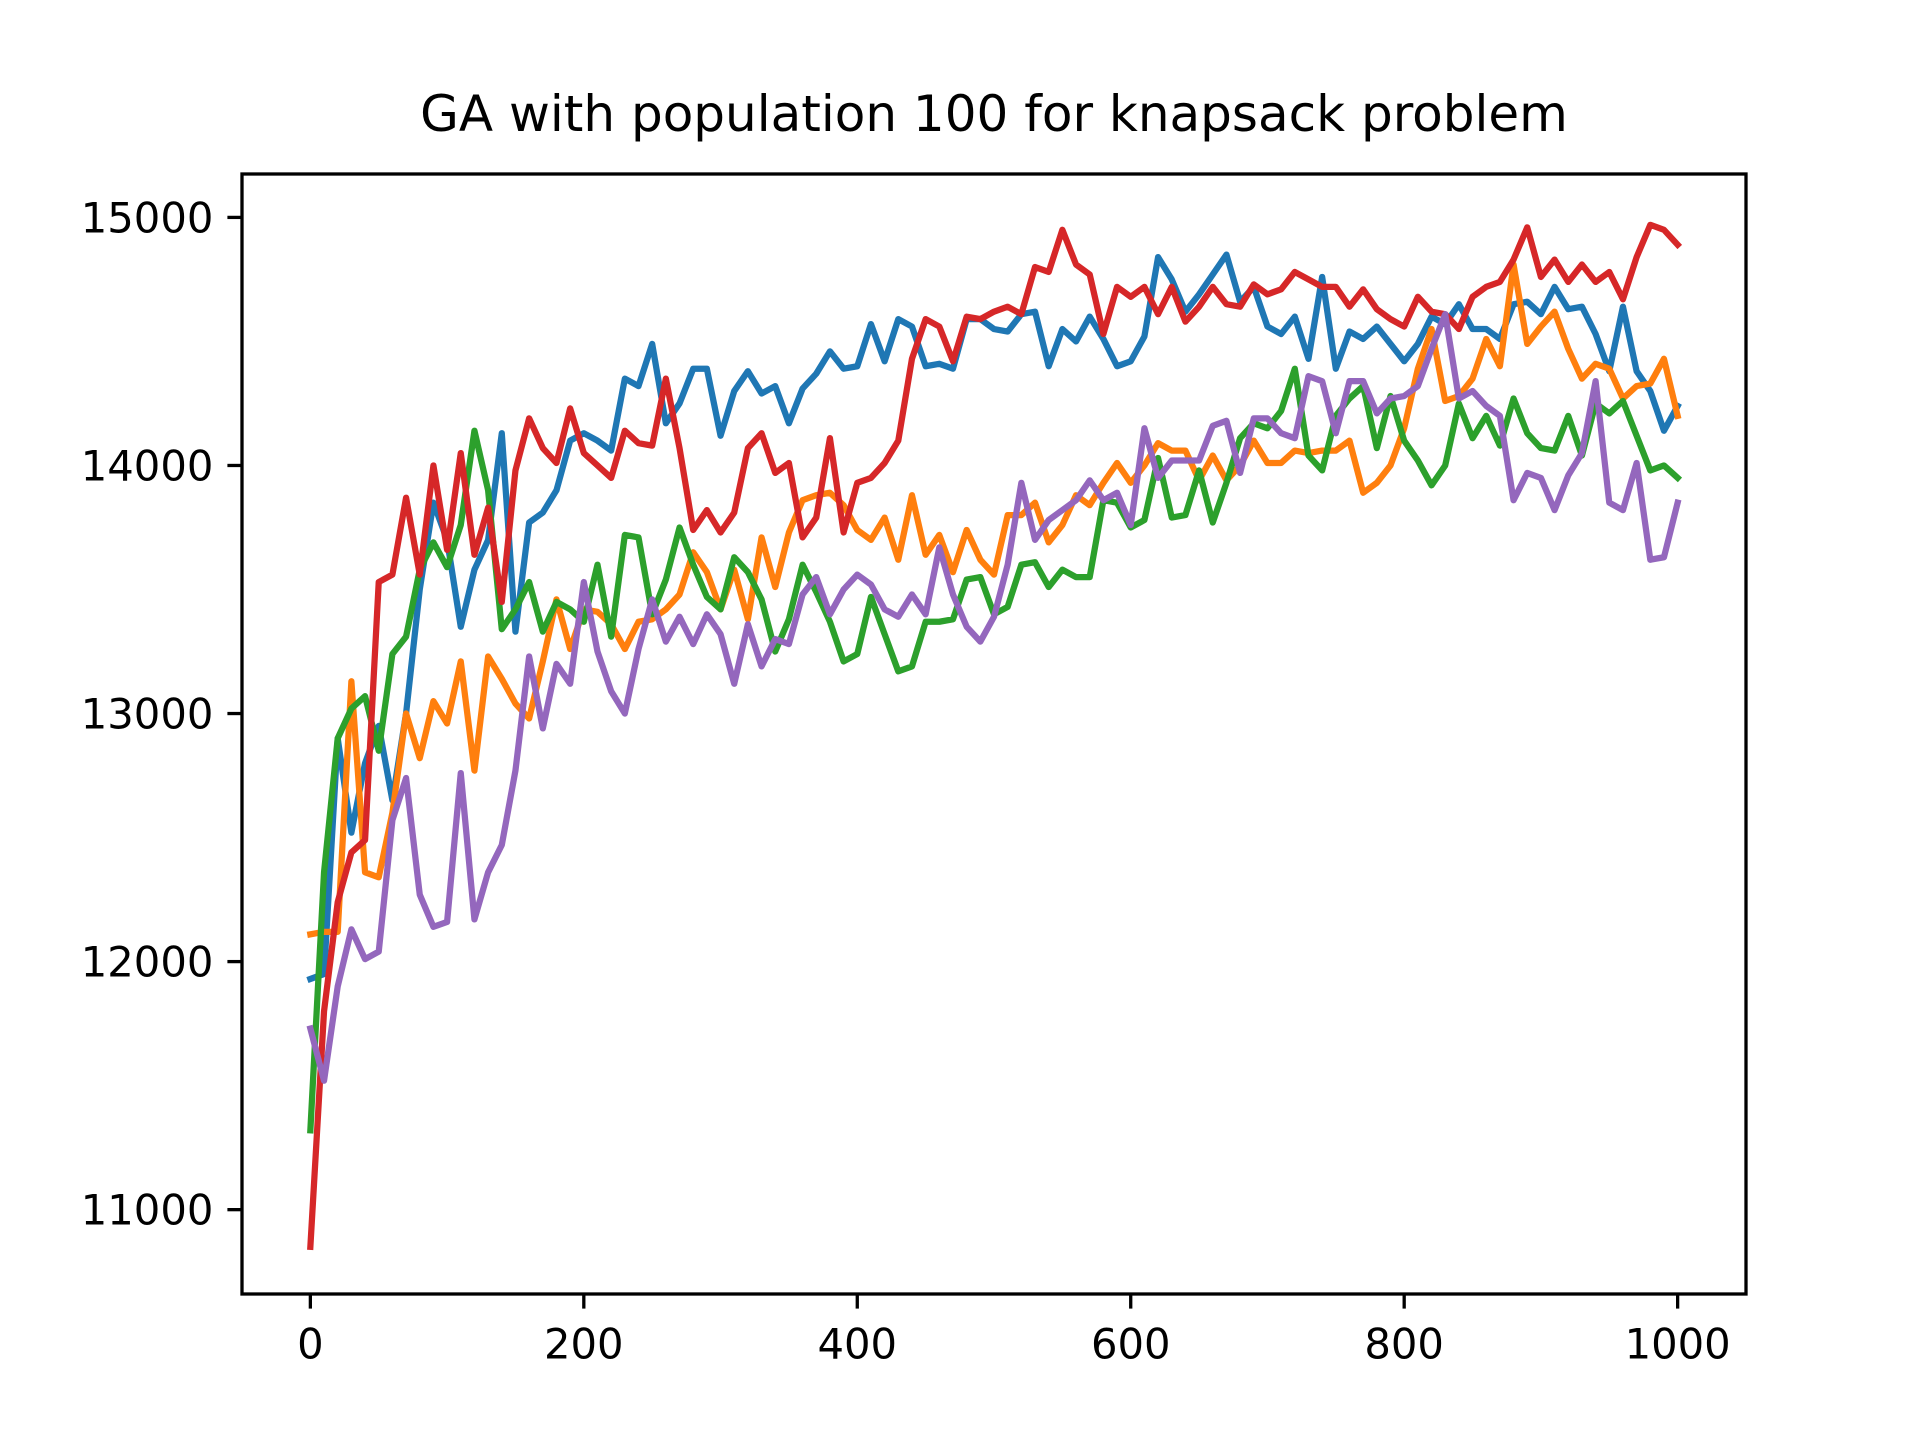 The width and height of the screenshot is (1920, 1440). Describe the element at coordinates (147, 1210) in the screenshot. I see `y-tick-label: 11000` at that location.